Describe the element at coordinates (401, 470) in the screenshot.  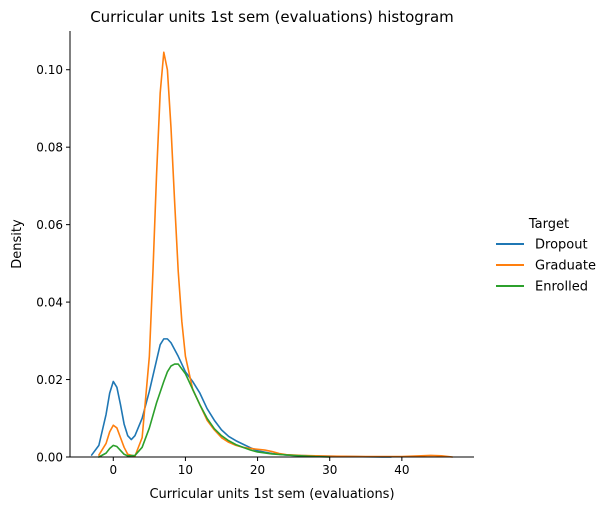
I see `x-tick-label: 40` at that location.